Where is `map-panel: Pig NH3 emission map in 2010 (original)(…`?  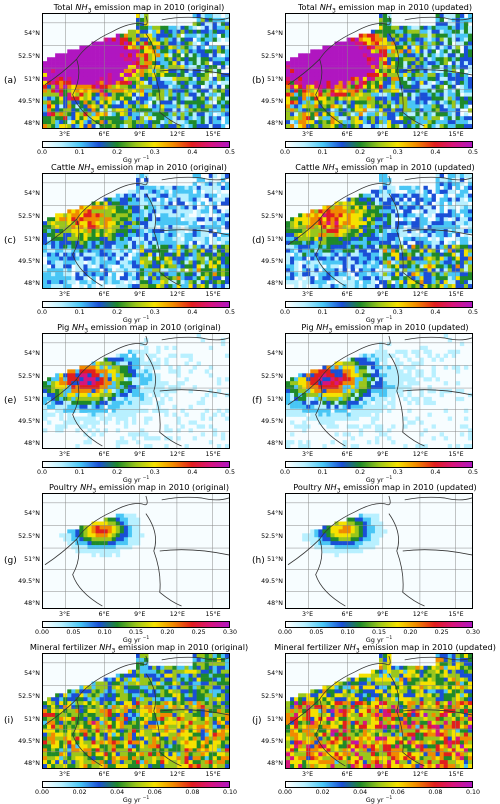 map-panel: Pig NH3 emission map in 2010 (original)(… is located at coordinates (125, 400).